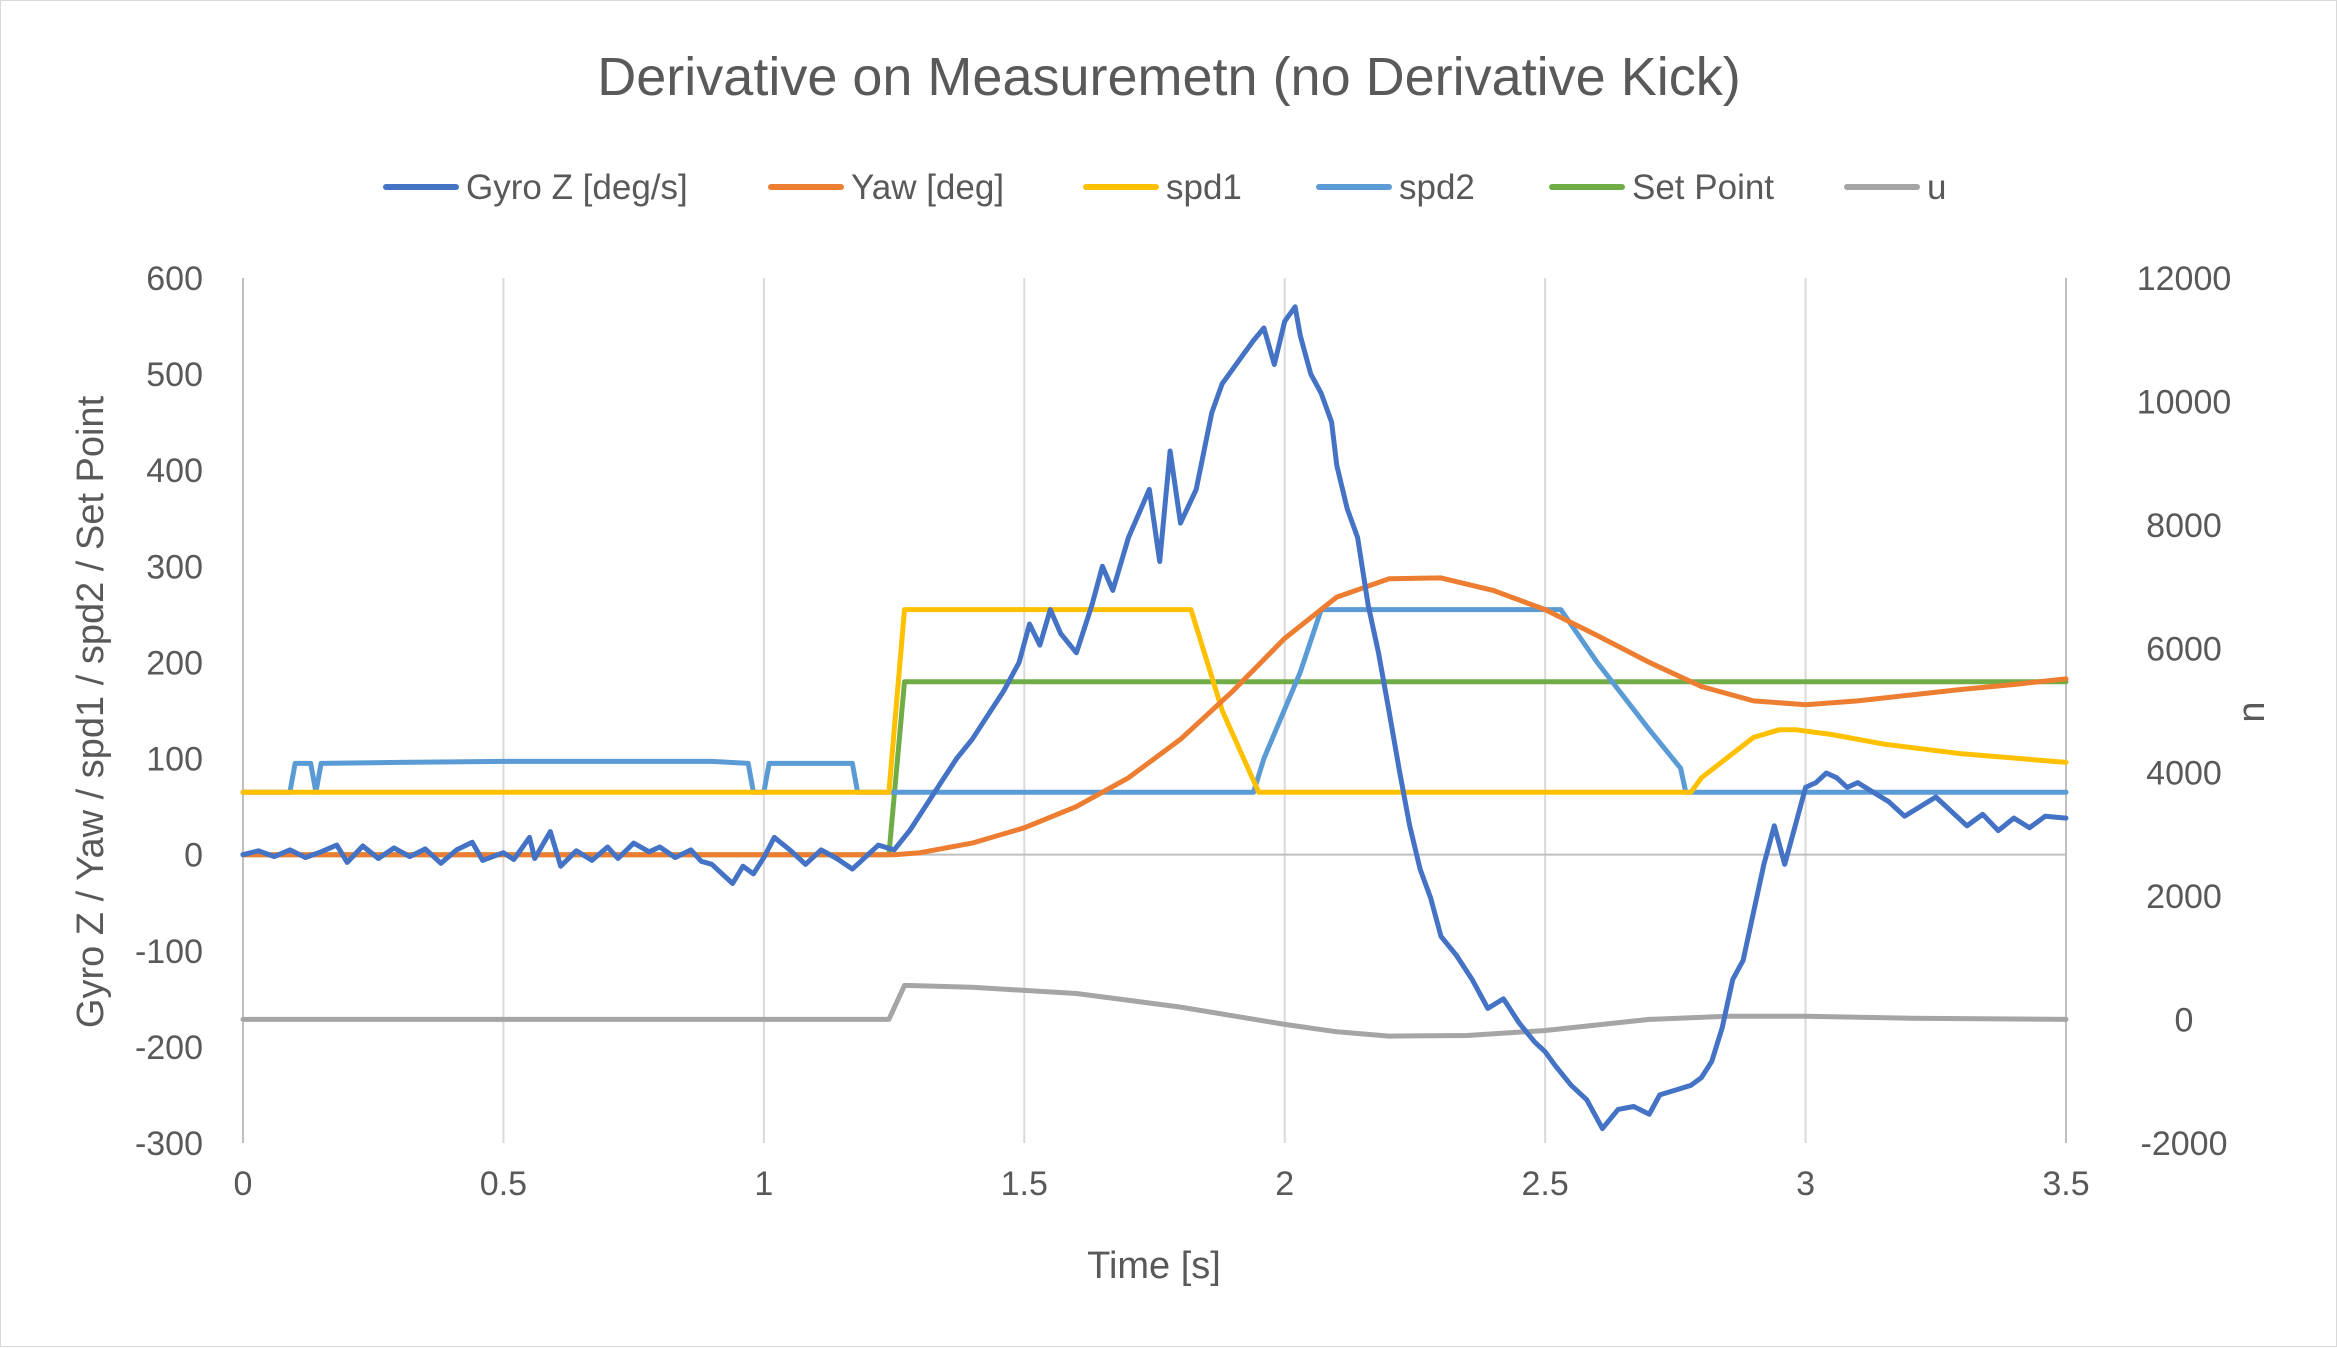  Describe the element at coordinates (174, 567) in the screenshot. I see `y-tick-label: 300` at that location.